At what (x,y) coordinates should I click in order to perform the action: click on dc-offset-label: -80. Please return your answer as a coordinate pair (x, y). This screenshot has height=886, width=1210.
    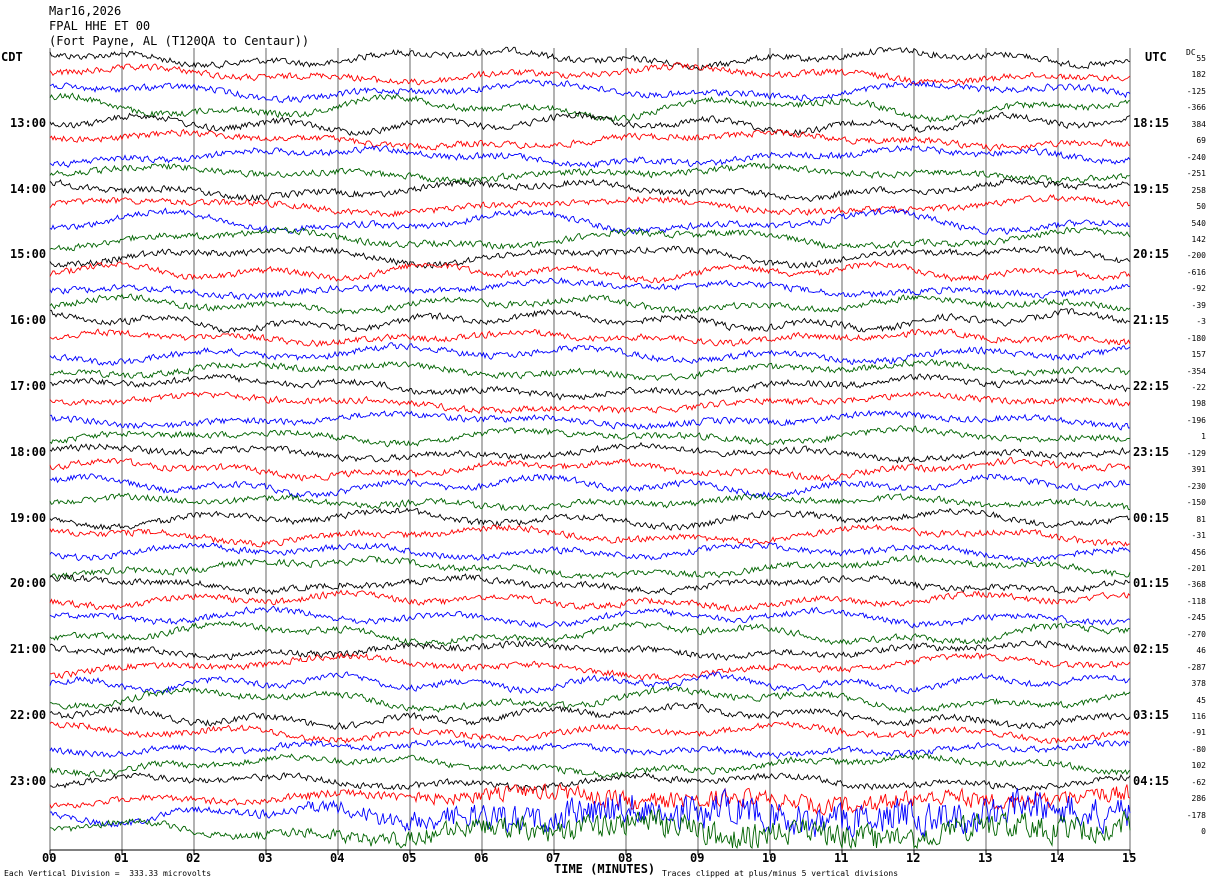
    Looking at the image, I should click on (1198, 749).